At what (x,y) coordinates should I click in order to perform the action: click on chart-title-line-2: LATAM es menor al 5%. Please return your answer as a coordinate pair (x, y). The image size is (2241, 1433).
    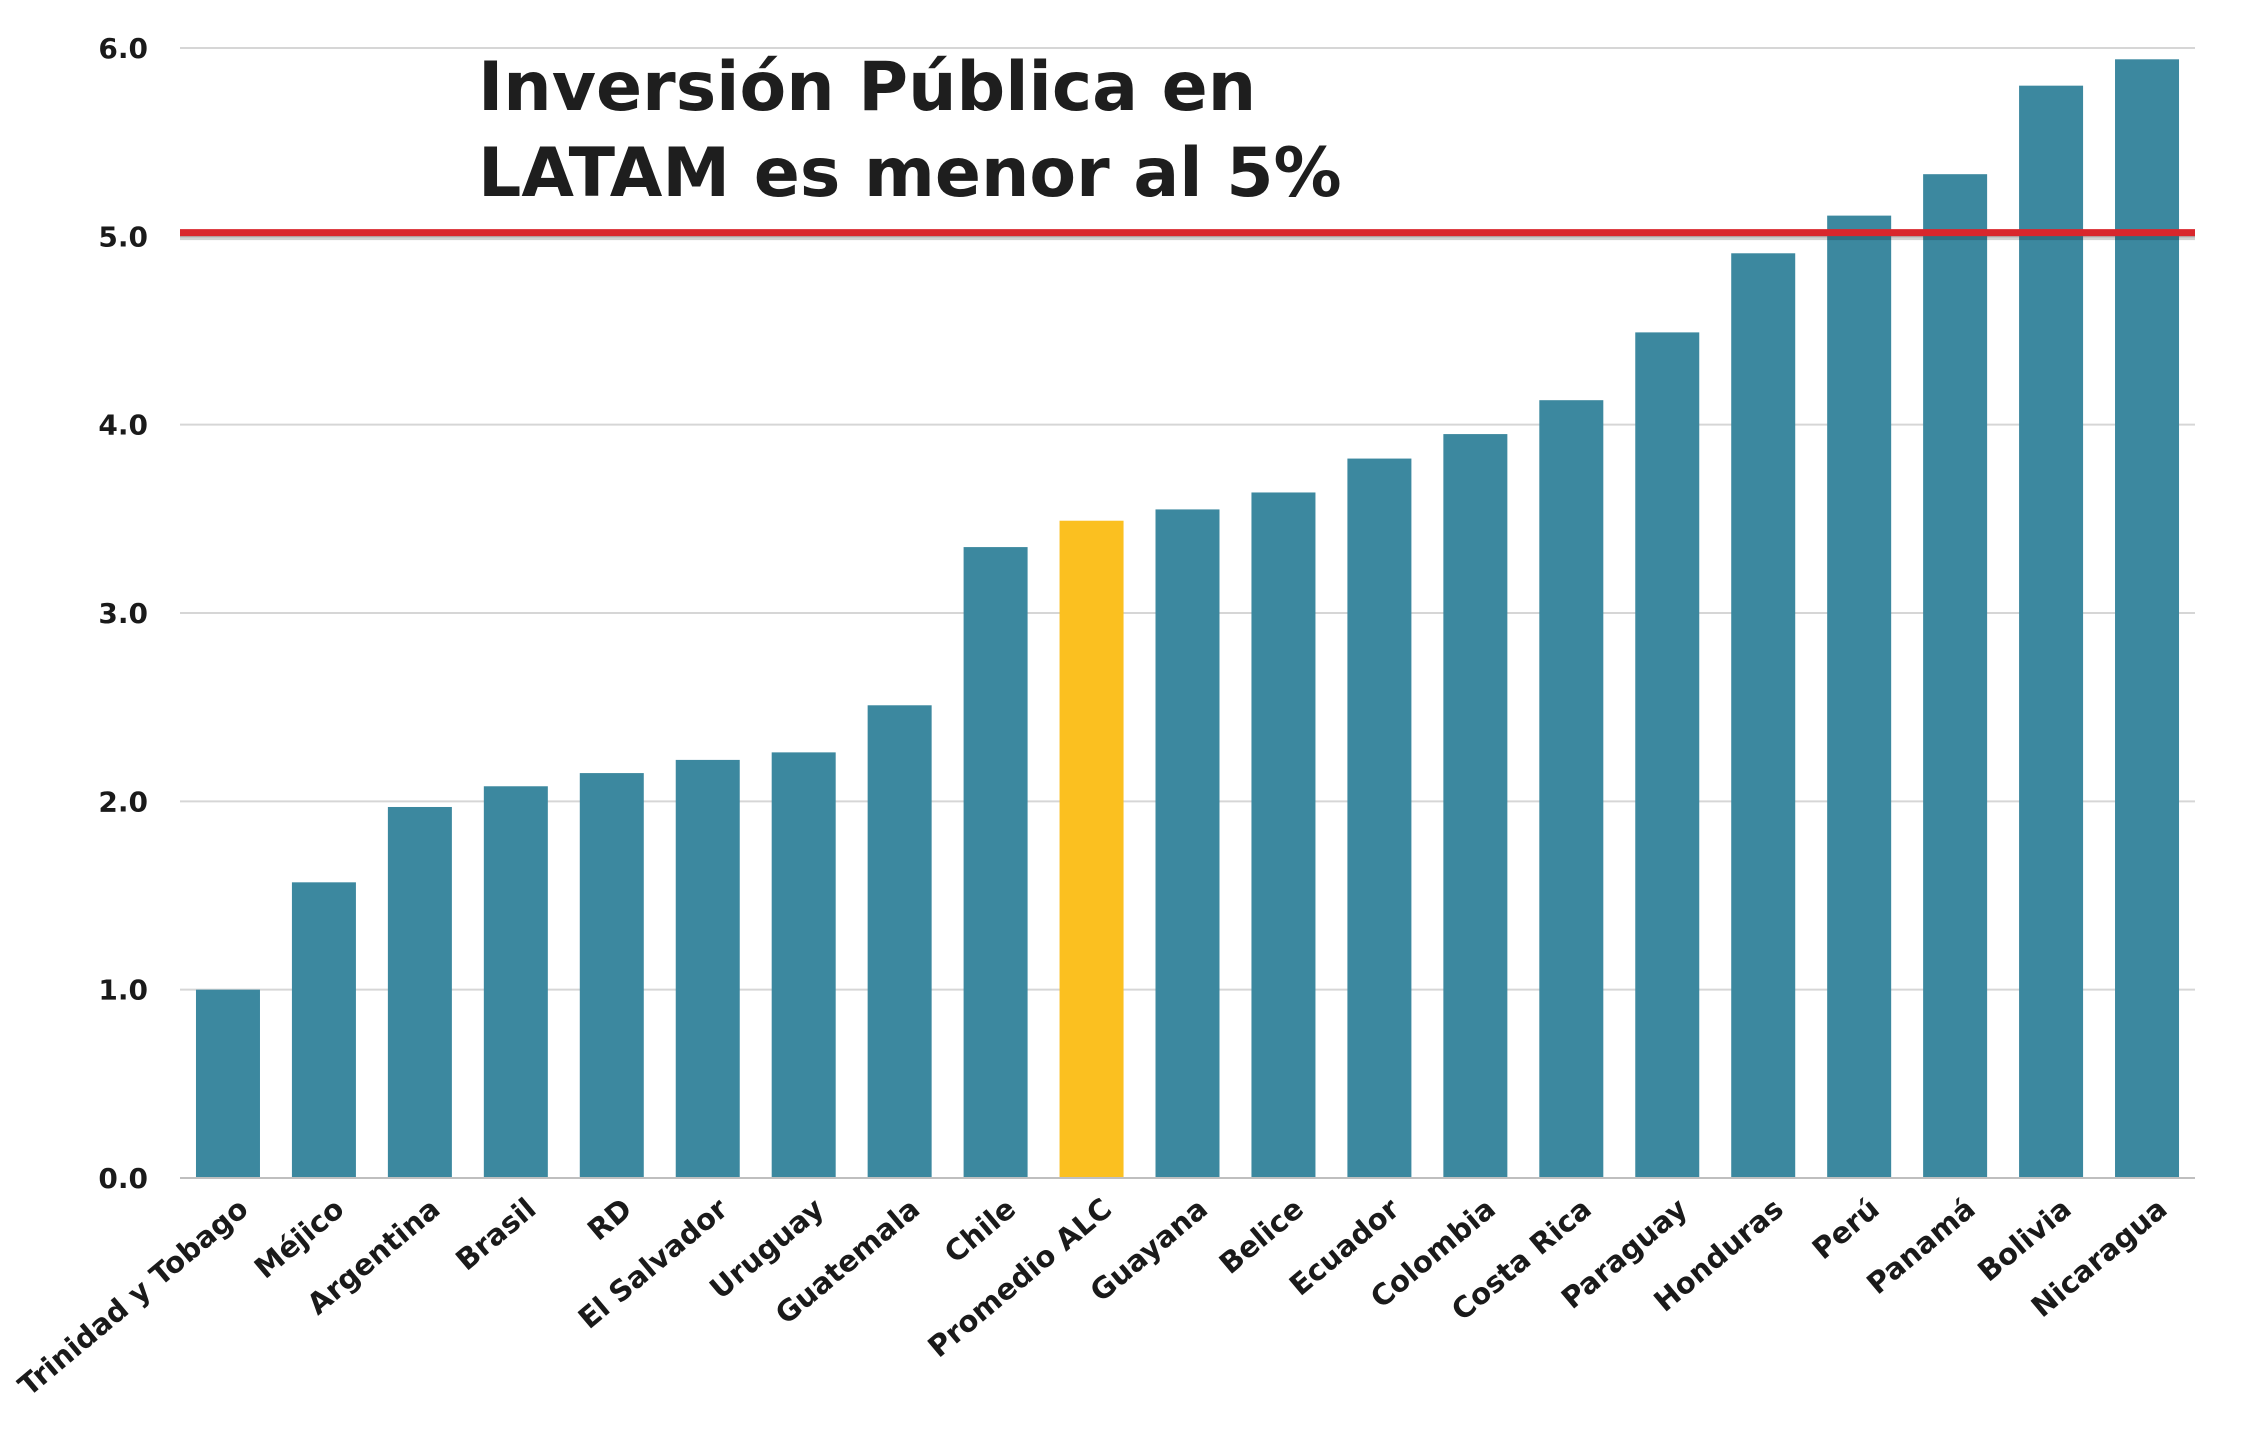
    Looking at the image, I should click on (910, 173).